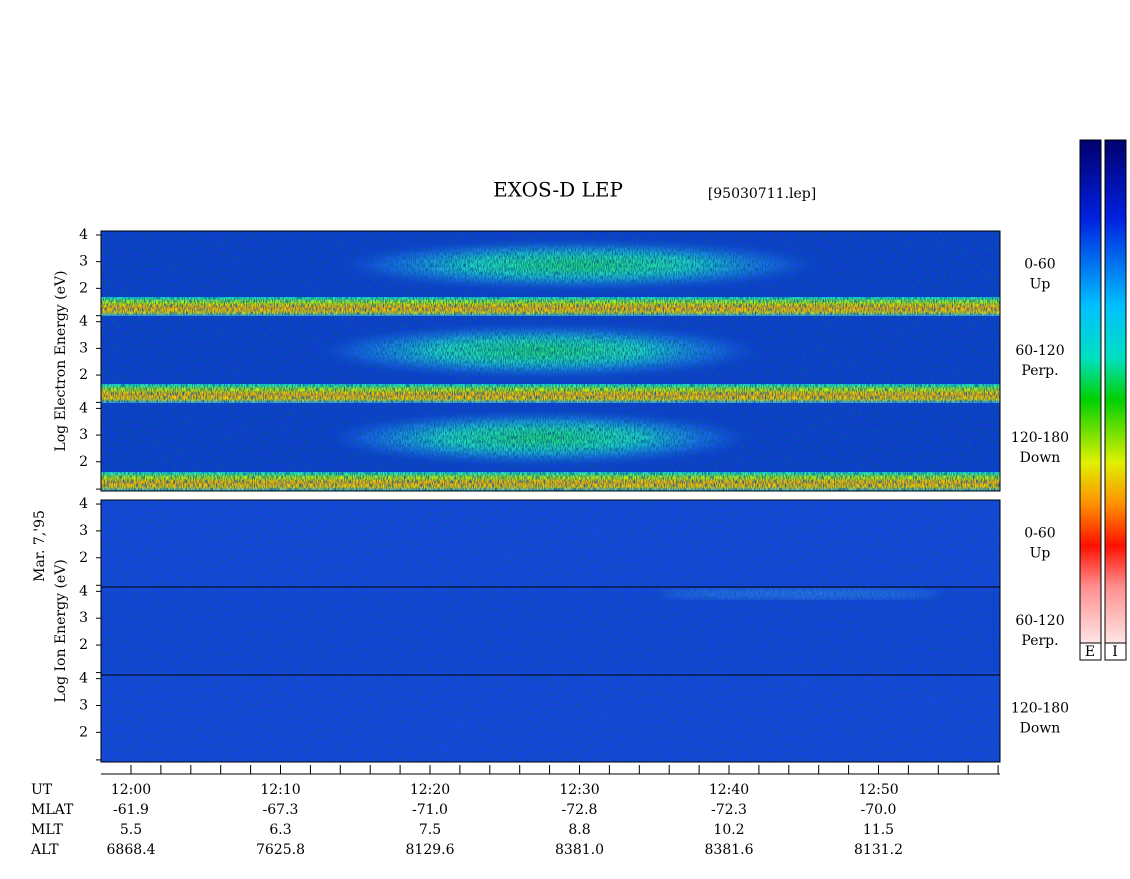  I want to click on file-name: [95030711.lep], so click(762, 194).